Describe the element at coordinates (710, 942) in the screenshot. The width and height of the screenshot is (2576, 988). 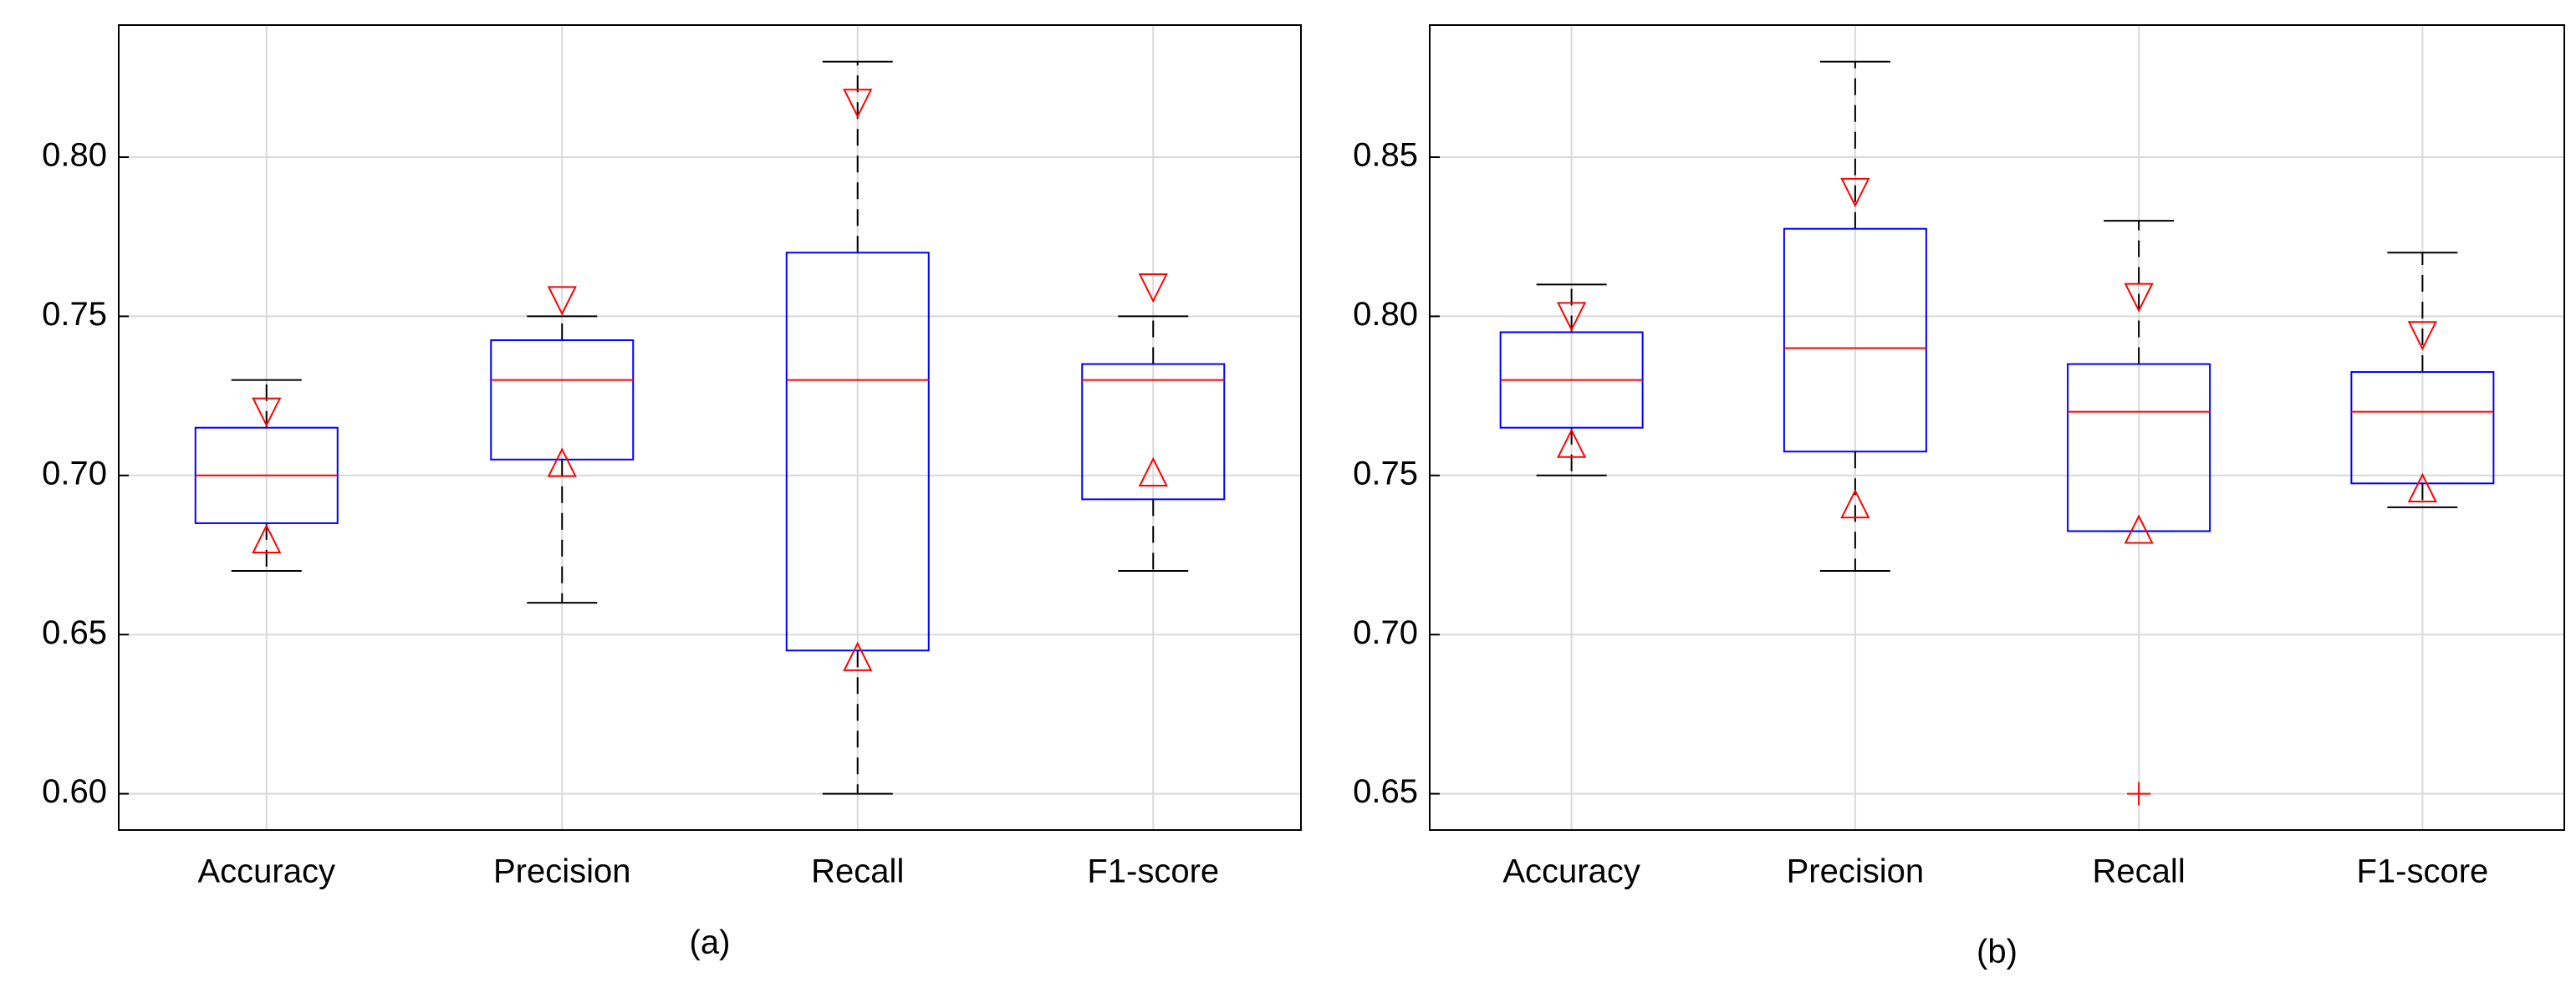
I see `caption: (a)` at that location.